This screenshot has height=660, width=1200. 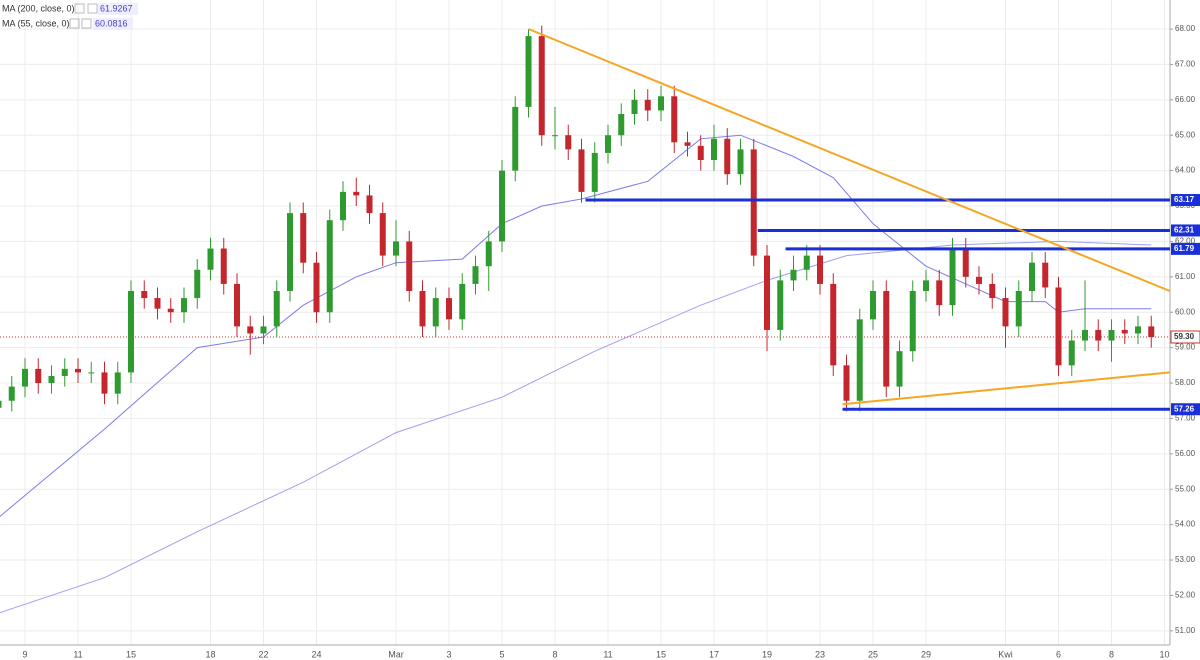 I want to click on y-tick-label: 56.00, so click(x=1185, y=453).